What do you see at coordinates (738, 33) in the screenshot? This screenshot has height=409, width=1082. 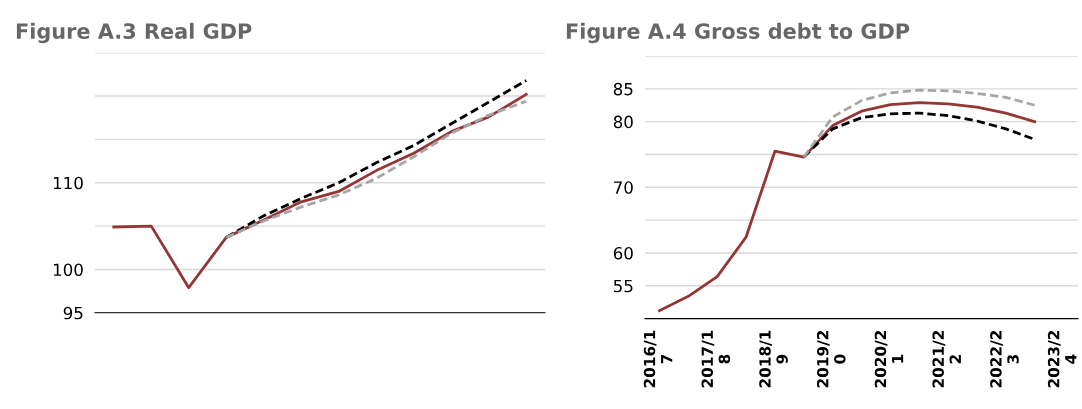 I see `chart-title: Figure A.4 Gross debt to GDP` at bounding box center [738, 33].